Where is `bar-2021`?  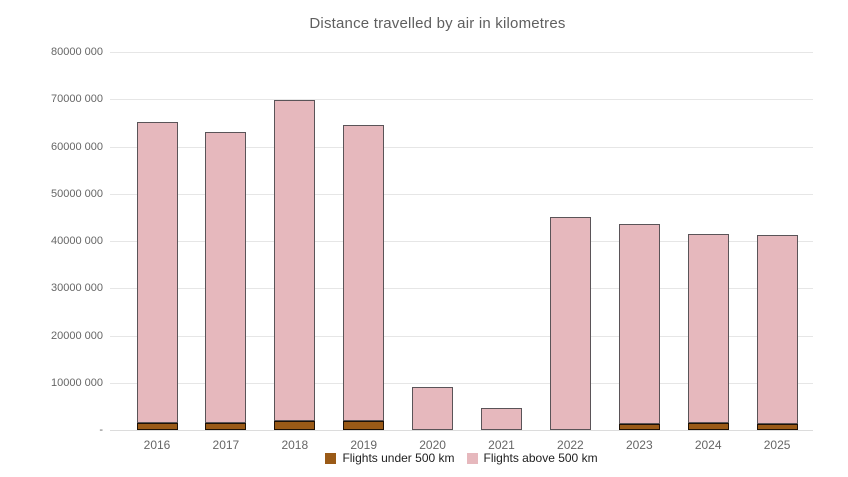
bar-2021 is located at coordinates (501, 419).